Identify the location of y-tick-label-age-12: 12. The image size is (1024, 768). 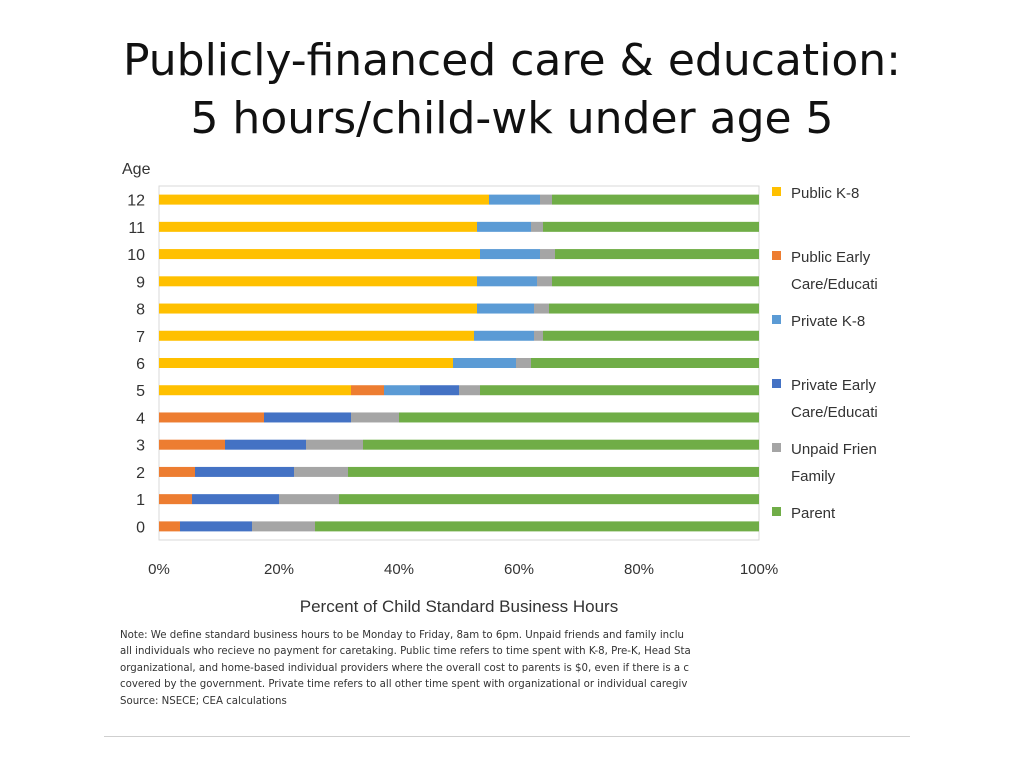
(136, 201).